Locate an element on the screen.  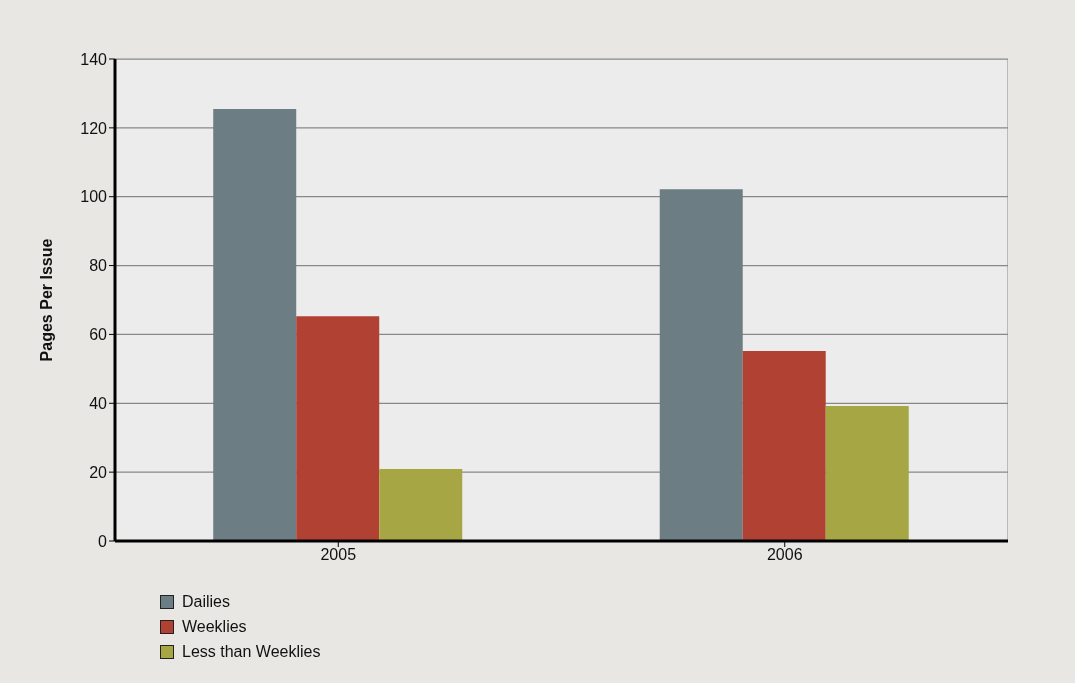
y-tick-label: 140 is located at coordinates (94, 59).